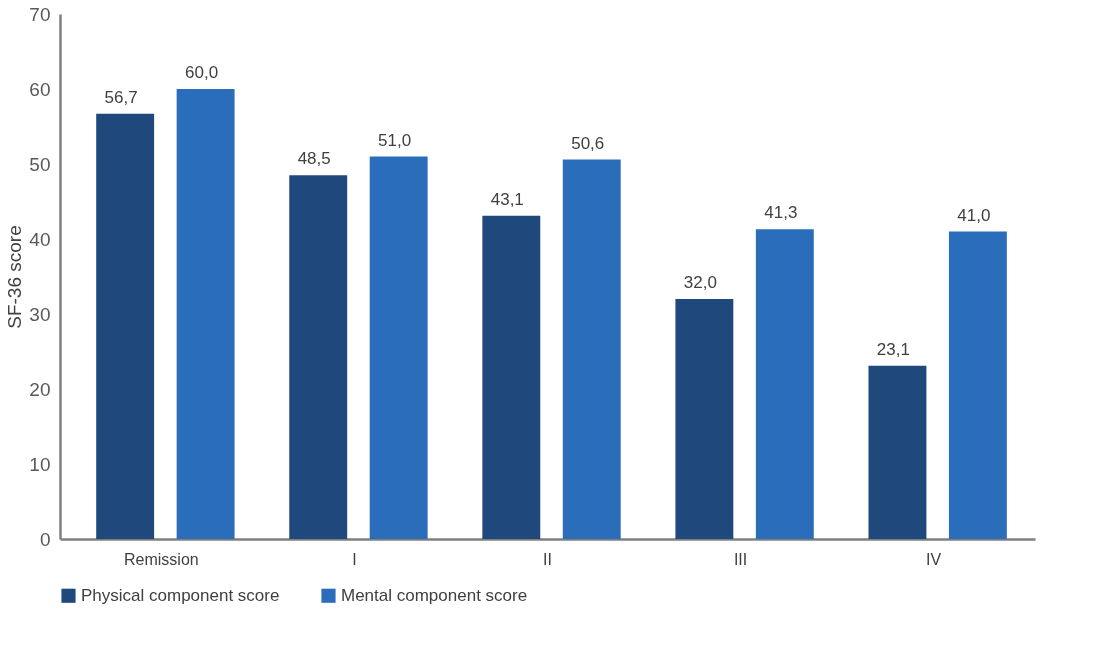 The height and width of the screenshot is (646, 1097). Describe the element at coordinates (180, 595) in the screenshot. I see `legend-label: Physical component score` at that location.